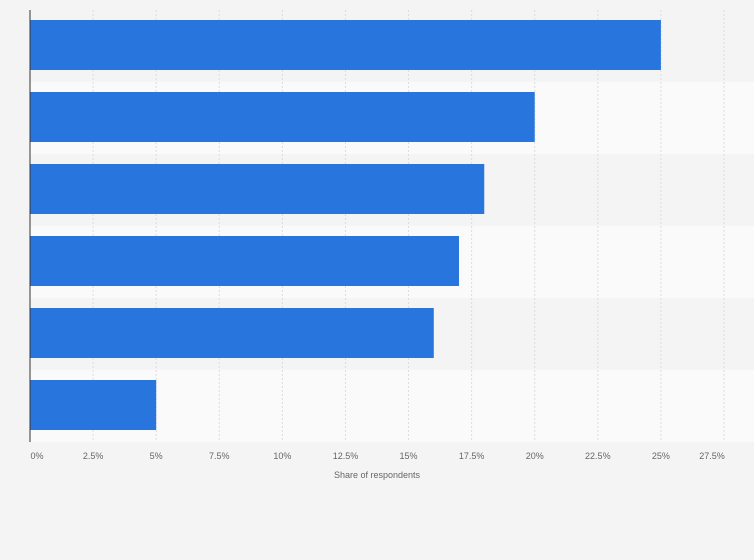  Describe the element at coordinates (661, 456) in the screenshot. I see `x-tick-label: 25%` at that location.